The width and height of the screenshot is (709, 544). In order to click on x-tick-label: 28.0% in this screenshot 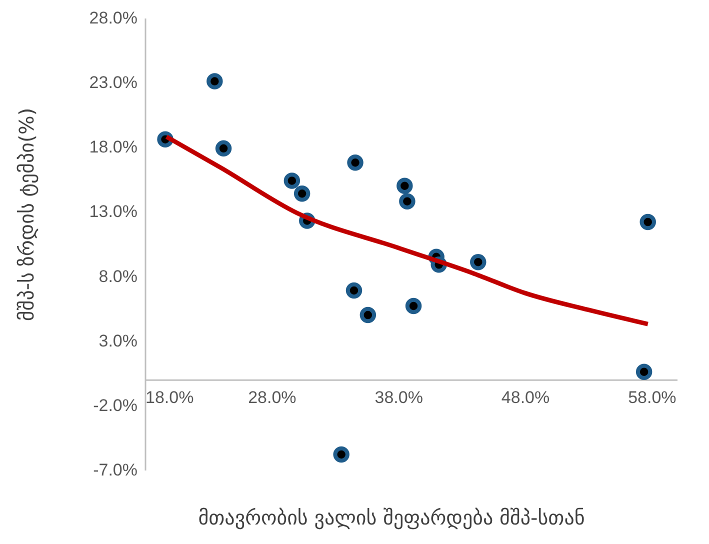, I will do `click(272, 398)`.